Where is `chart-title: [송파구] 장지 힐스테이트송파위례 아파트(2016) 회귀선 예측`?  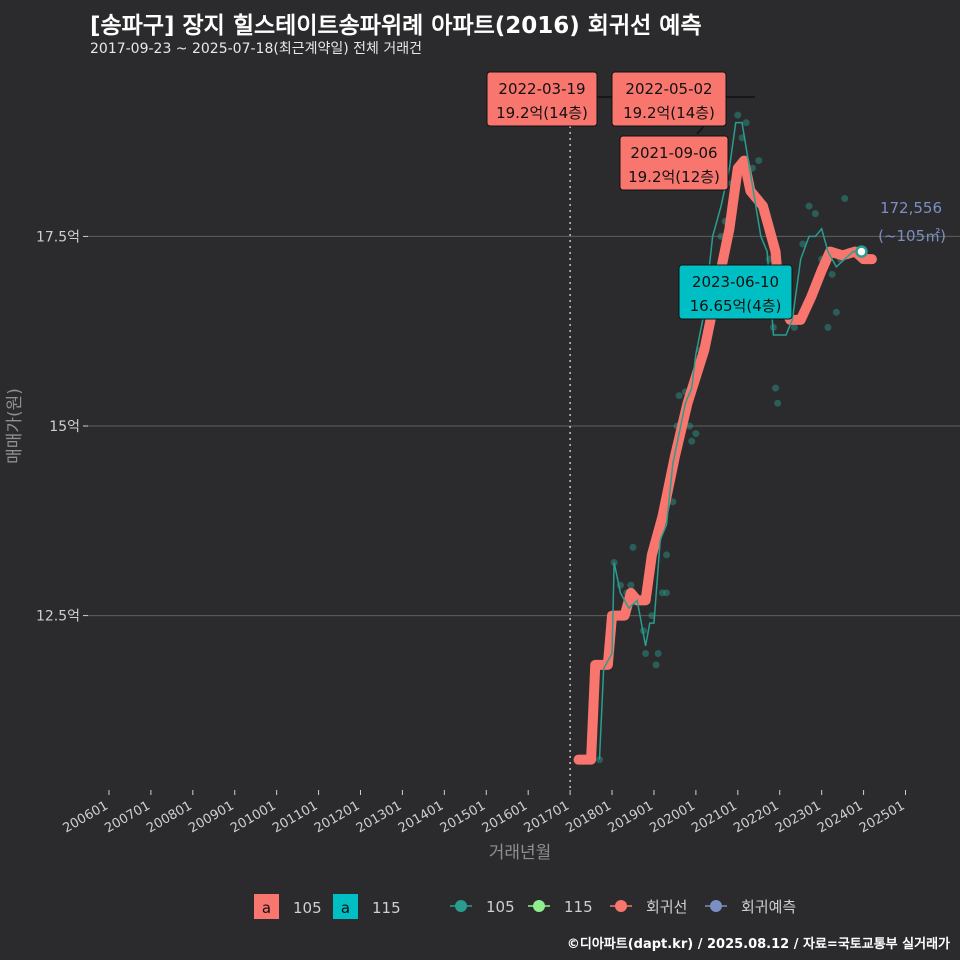
chart-title: [송파구] 장지 힐스테이트송파위례 아파트(2016) 회귀선 예측 is located at coordinates (396, 26).